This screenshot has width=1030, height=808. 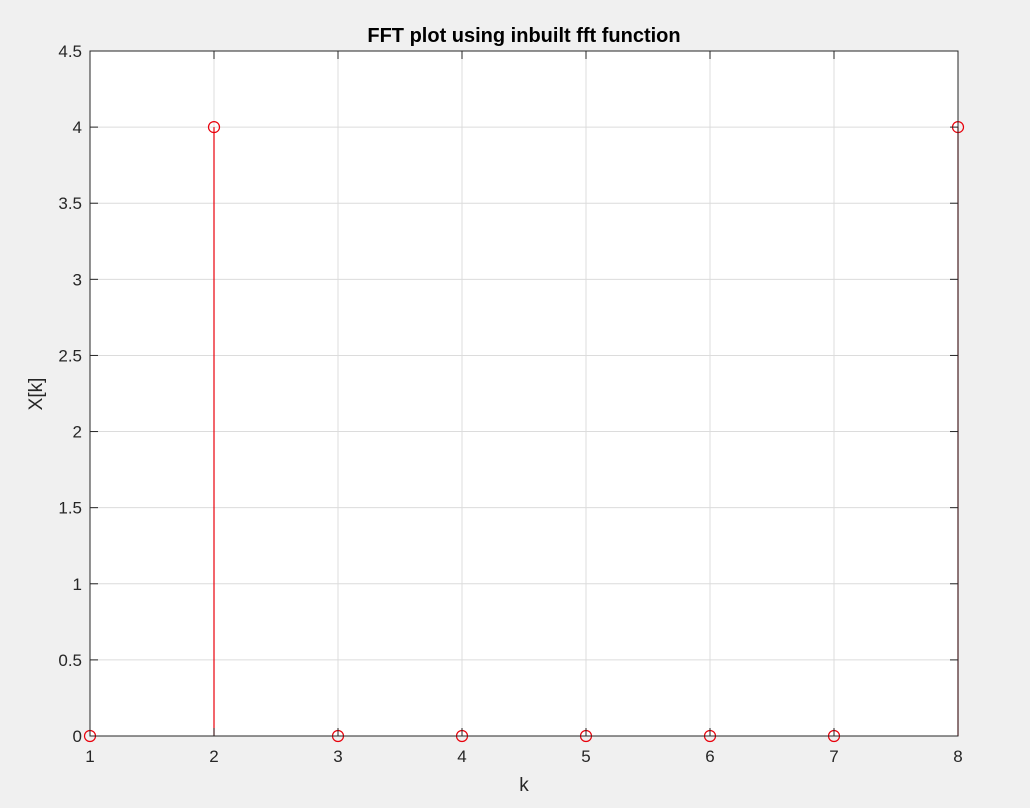 I want to click on y-tick-label: 0.5, so click(x=70, y=660).